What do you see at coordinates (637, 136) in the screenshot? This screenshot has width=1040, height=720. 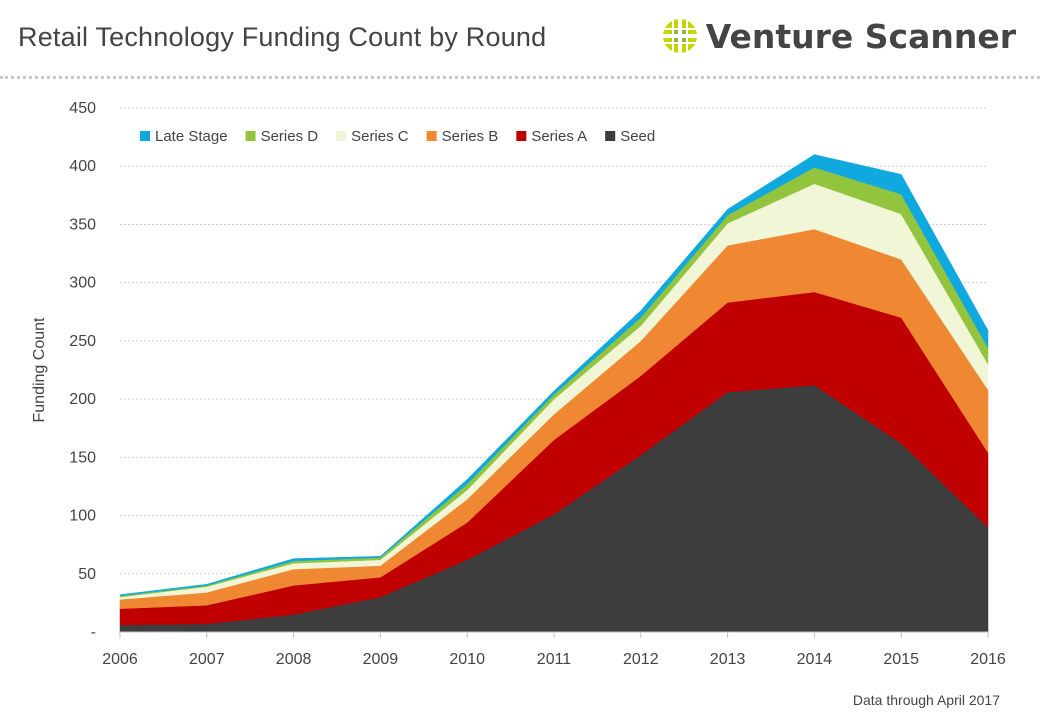 I see `legend-label: Seed` at bounding box center [637, 136].